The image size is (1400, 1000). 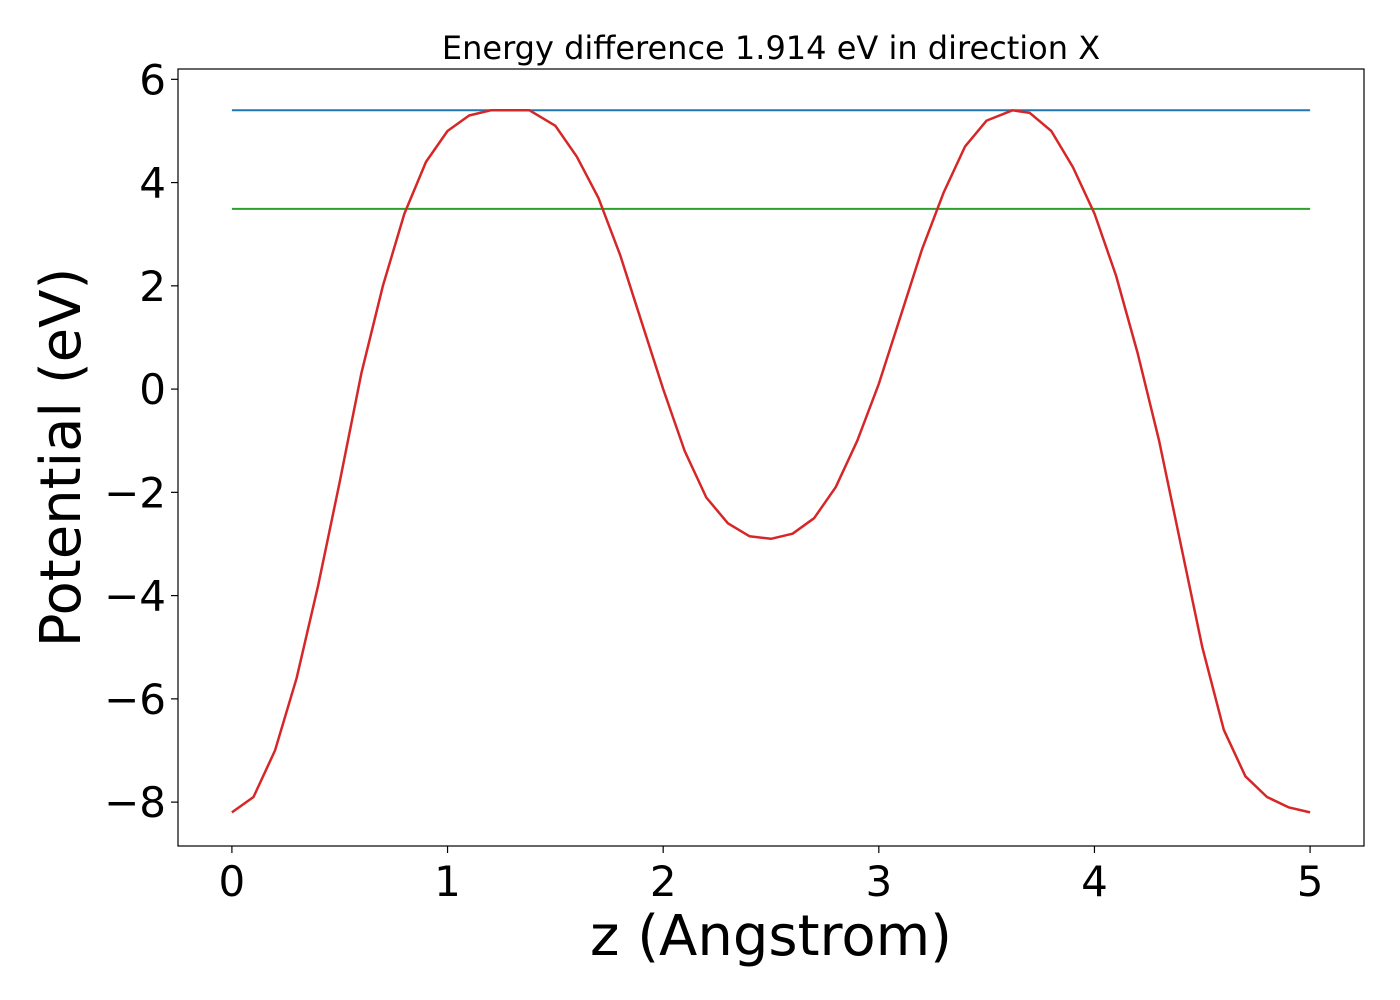 I want to click on x-tick-label: 3, so click(x=878, y=881).